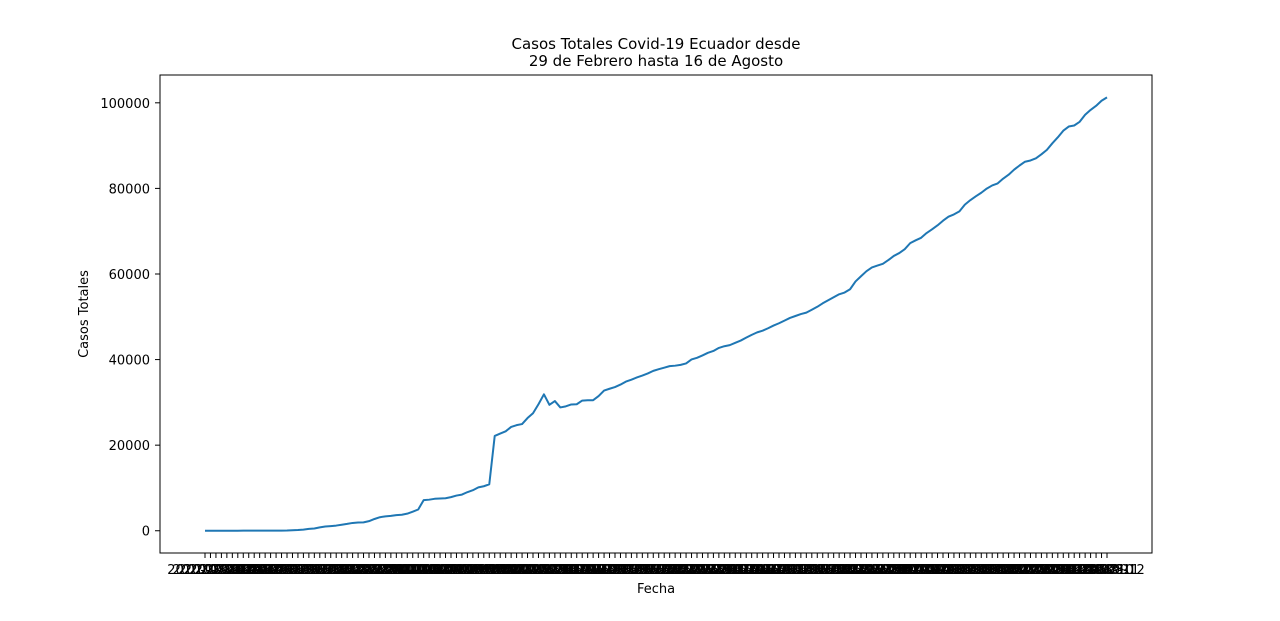 This screenshot has width=1280, height=621. Describe the element at coordinates (1014, 570) in the screenshot. I see `x-tick-label: 2020-07-26` at that location.